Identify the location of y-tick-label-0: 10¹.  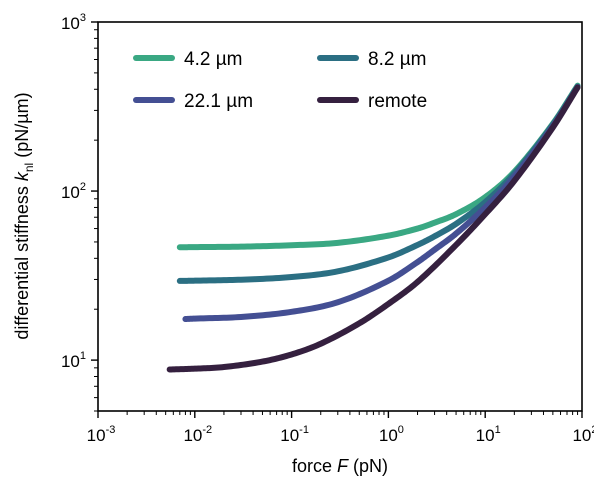
(73, 360).